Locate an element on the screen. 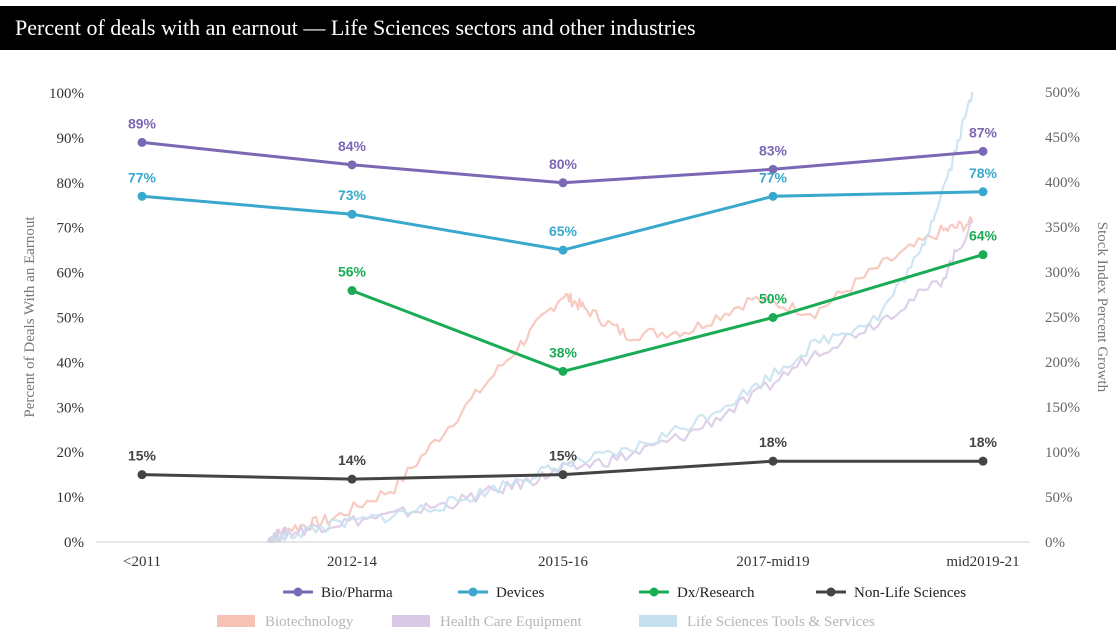 This screenshot has width=1116, height=634. data-label-bio-pharma: 80% is located at coordinates (563, 164).